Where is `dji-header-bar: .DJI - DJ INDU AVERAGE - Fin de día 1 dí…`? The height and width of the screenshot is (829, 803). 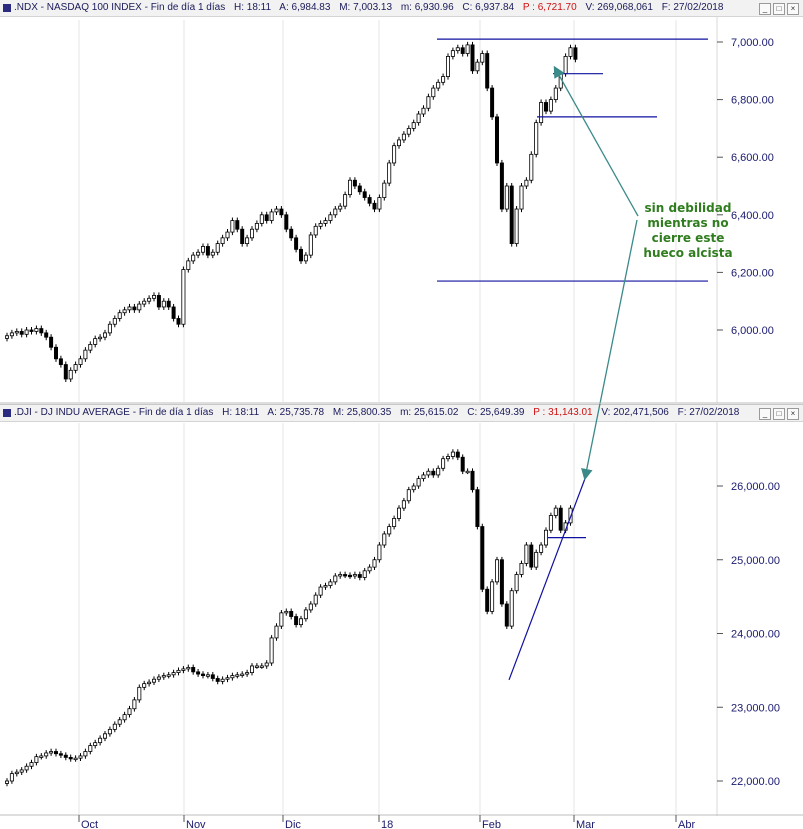 dji-header-bar: .DJI - DJ INDU AVERAGE - Fin de día 1 dí… is located at coordinates (401, 413).